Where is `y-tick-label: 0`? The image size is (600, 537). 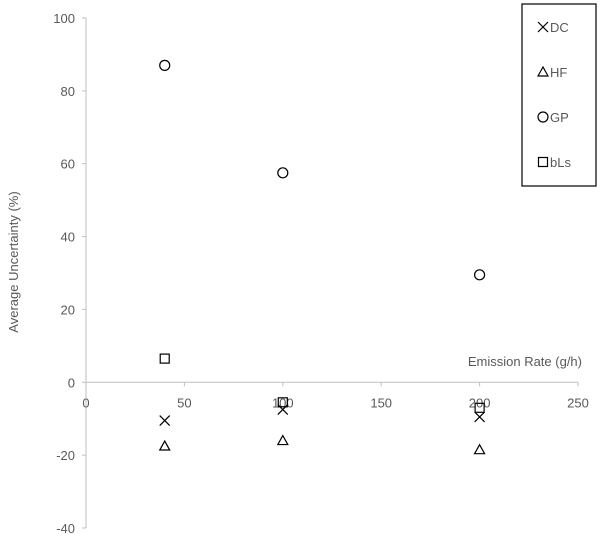 y-tick-label: 0 is located at coordinates (71, 382).